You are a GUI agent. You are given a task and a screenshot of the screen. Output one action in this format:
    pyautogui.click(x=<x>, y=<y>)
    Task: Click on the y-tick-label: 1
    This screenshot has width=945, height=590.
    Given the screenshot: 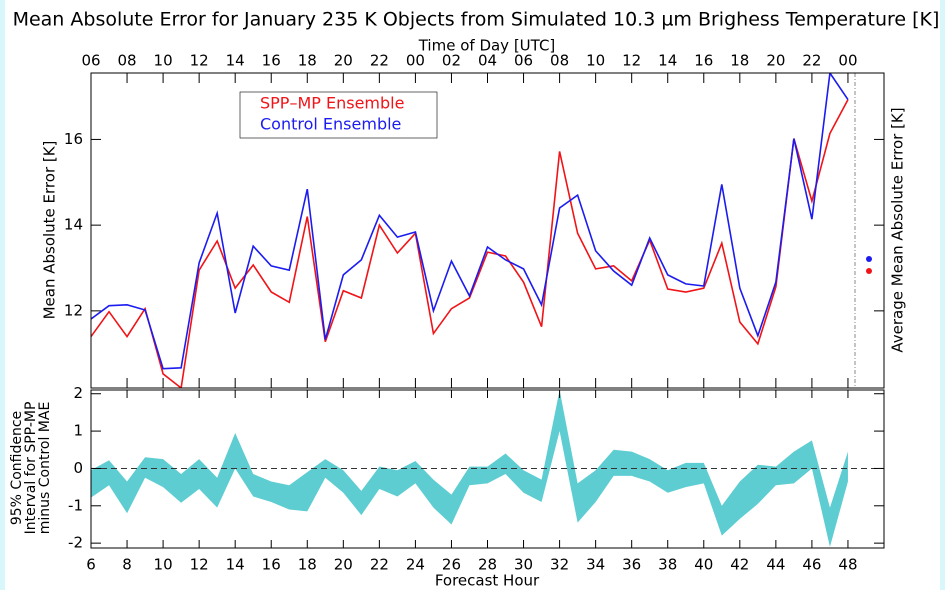 What is the action you would take?
    pyautogui.click(x=78, y=431)
    